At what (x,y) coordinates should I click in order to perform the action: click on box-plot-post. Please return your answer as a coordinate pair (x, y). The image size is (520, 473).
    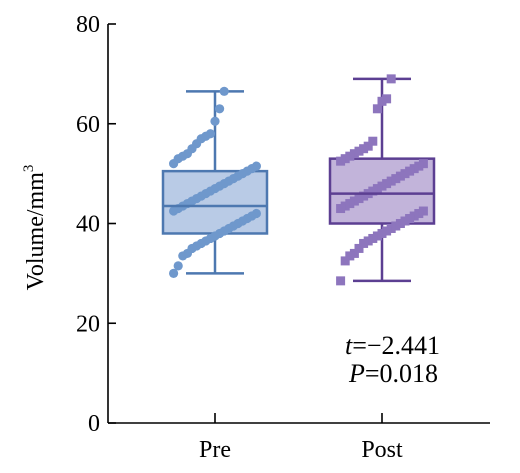
    Looking at the image, I should click on (382, 180).